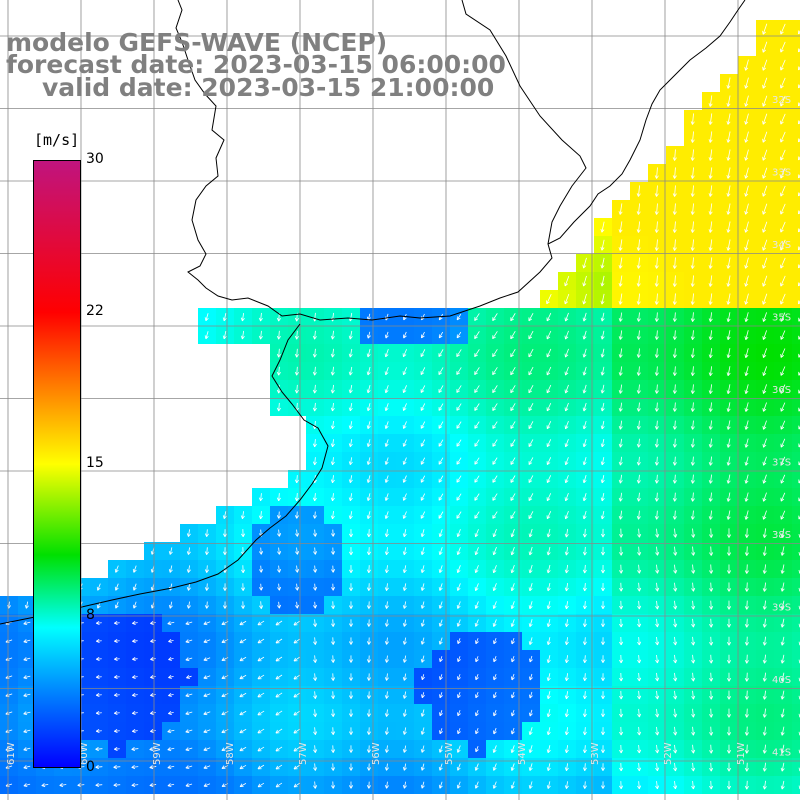 Image resolution: width=800 pixels, height=800 pixels. What do you see at coordinates (741, 753) in the screenshot?
I see `longitude-label: 51W` at bounding box center [741, 753].